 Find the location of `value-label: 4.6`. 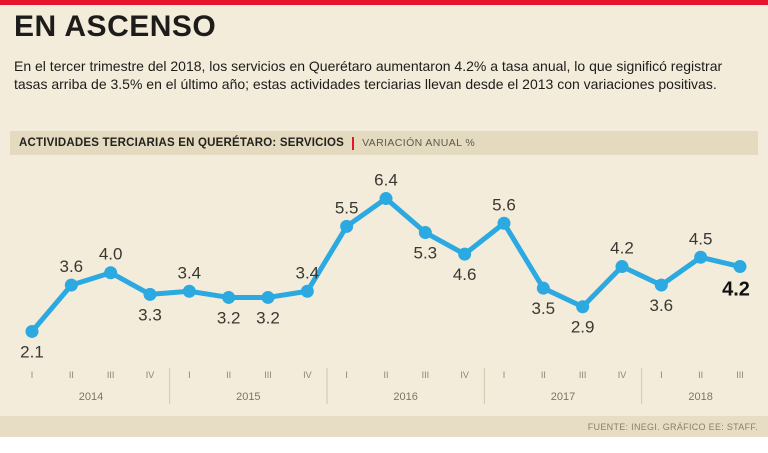

value-label: 4.6 is located at coordinates (465, 274).